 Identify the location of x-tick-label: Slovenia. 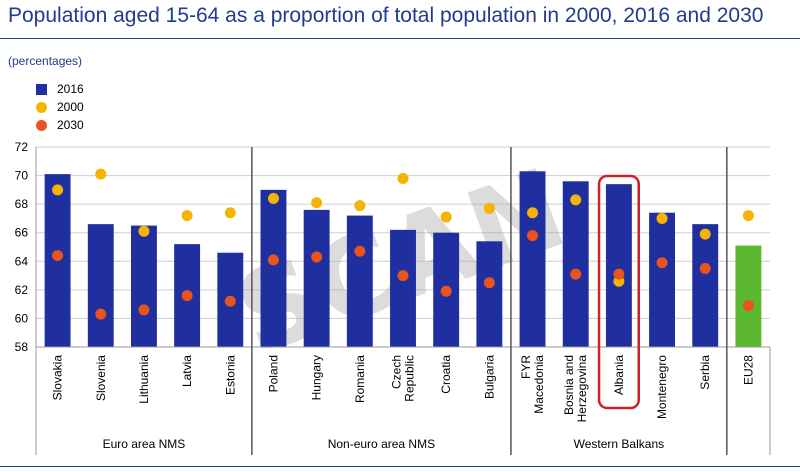
(101, 378).